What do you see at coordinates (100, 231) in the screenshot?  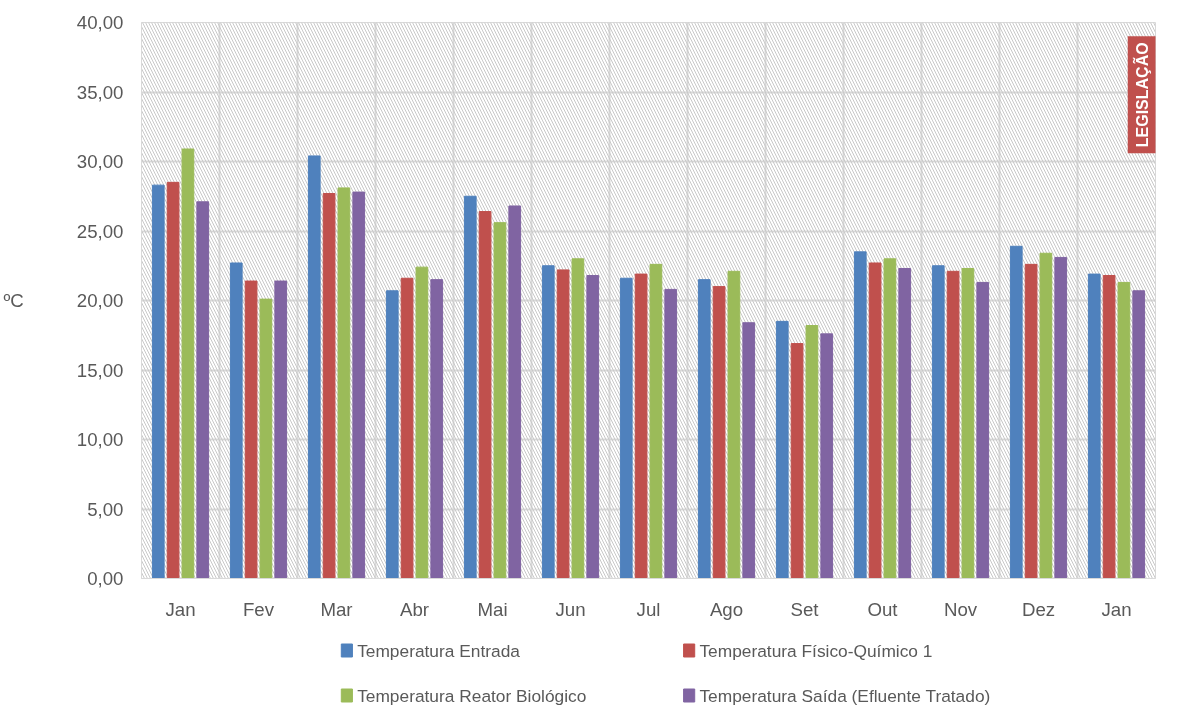 I see `y-tick-label: 25,00` at bounding box center [100, 231].